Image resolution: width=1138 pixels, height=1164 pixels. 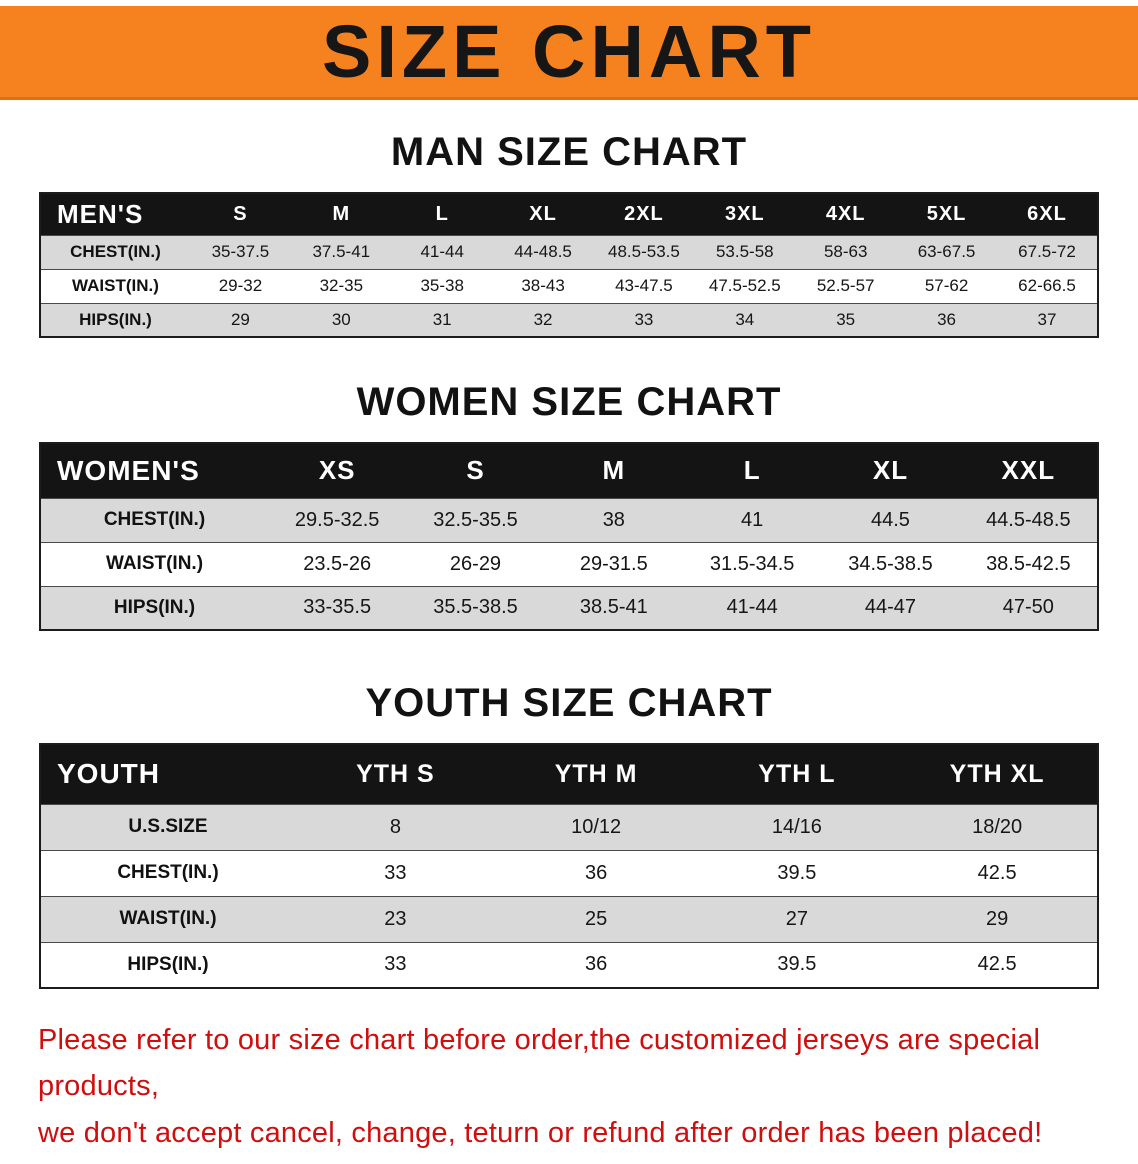 I want to click on youth-table-header-row: YOUTH YTH S YTH M YTH L YTH XL, so click(x=569, y=774).